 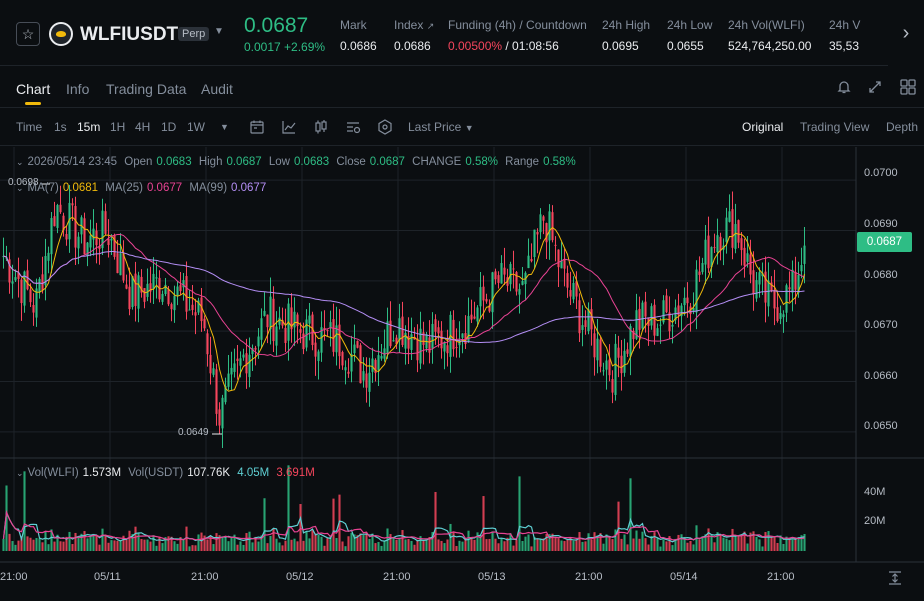 I want to click on view-depth: Depth, so click(x=902, y=127).